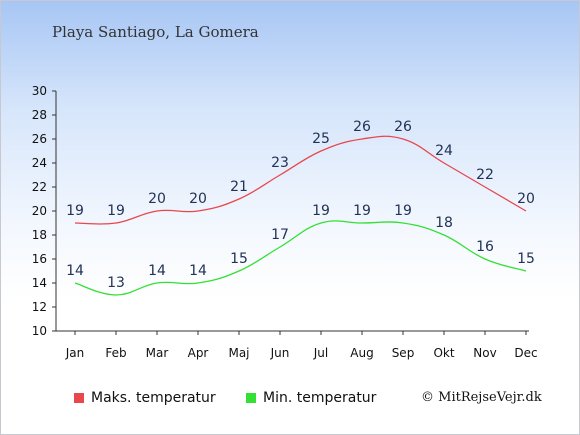  I want to click on legend-item-min: Min. temperatur, so click(311, 398).